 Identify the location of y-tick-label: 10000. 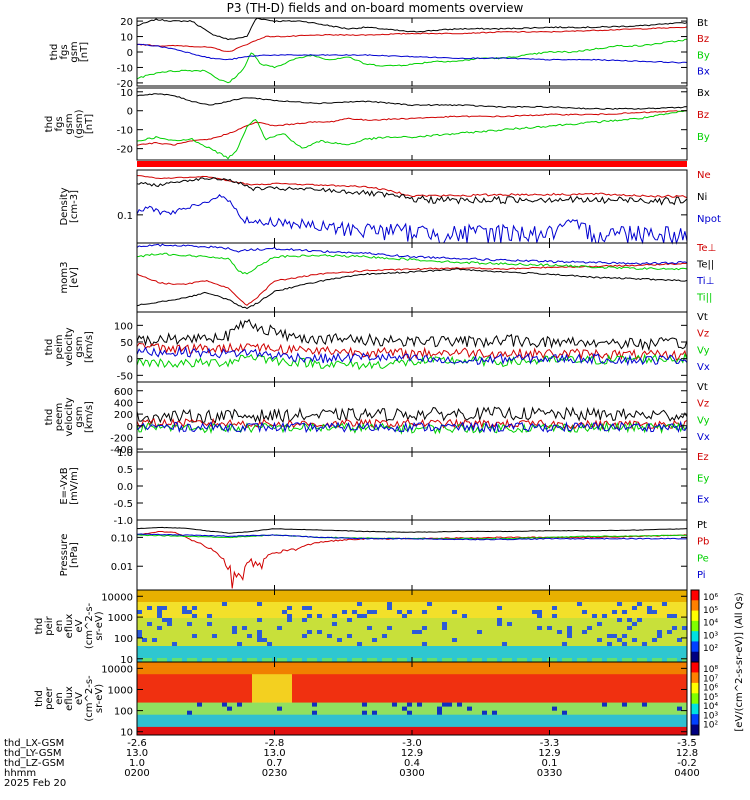
(117, 597).